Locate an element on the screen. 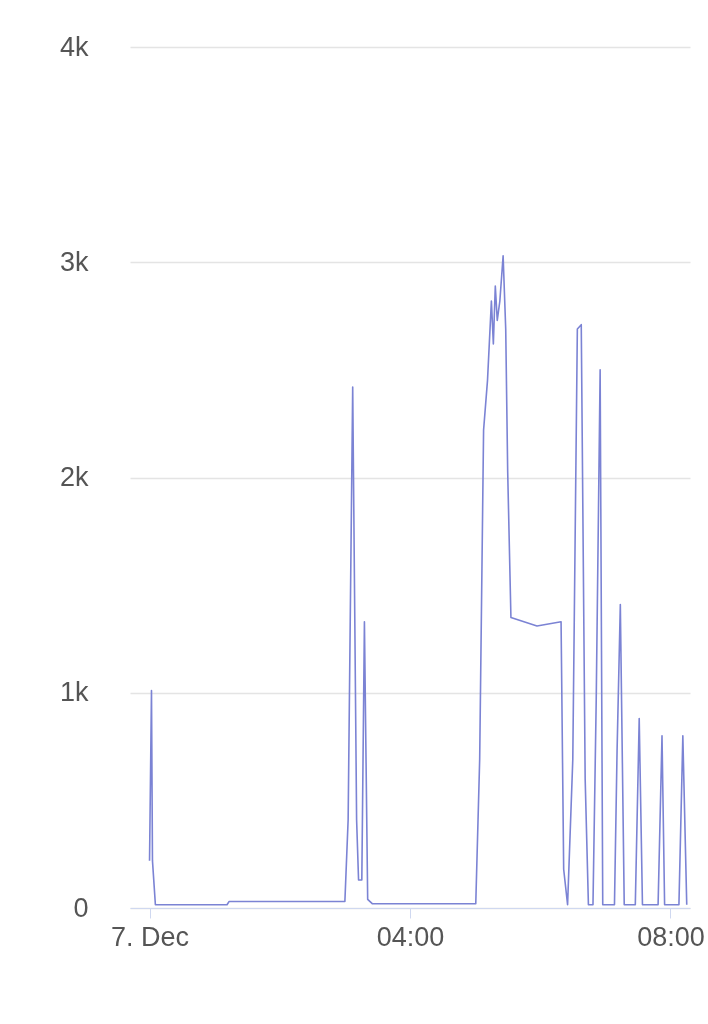 This screenshot has width=708, height=1024. y-tick-label: 2k is located at coordinates (74, 477).